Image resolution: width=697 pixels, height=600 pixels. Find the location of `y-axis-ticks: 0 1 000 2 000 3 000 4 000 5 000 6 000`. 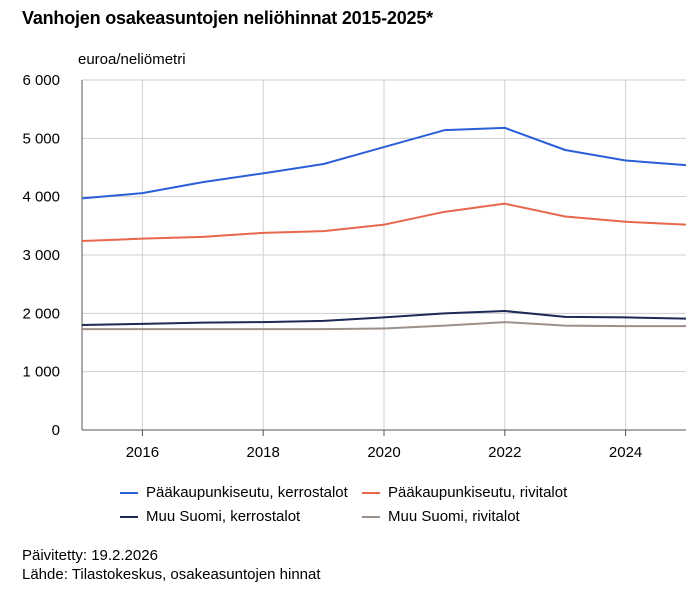

y-axis-ticks: 0 1 000 2 000 3 000 4 000 5 000 6 000 is located at coordinates (41, 255).